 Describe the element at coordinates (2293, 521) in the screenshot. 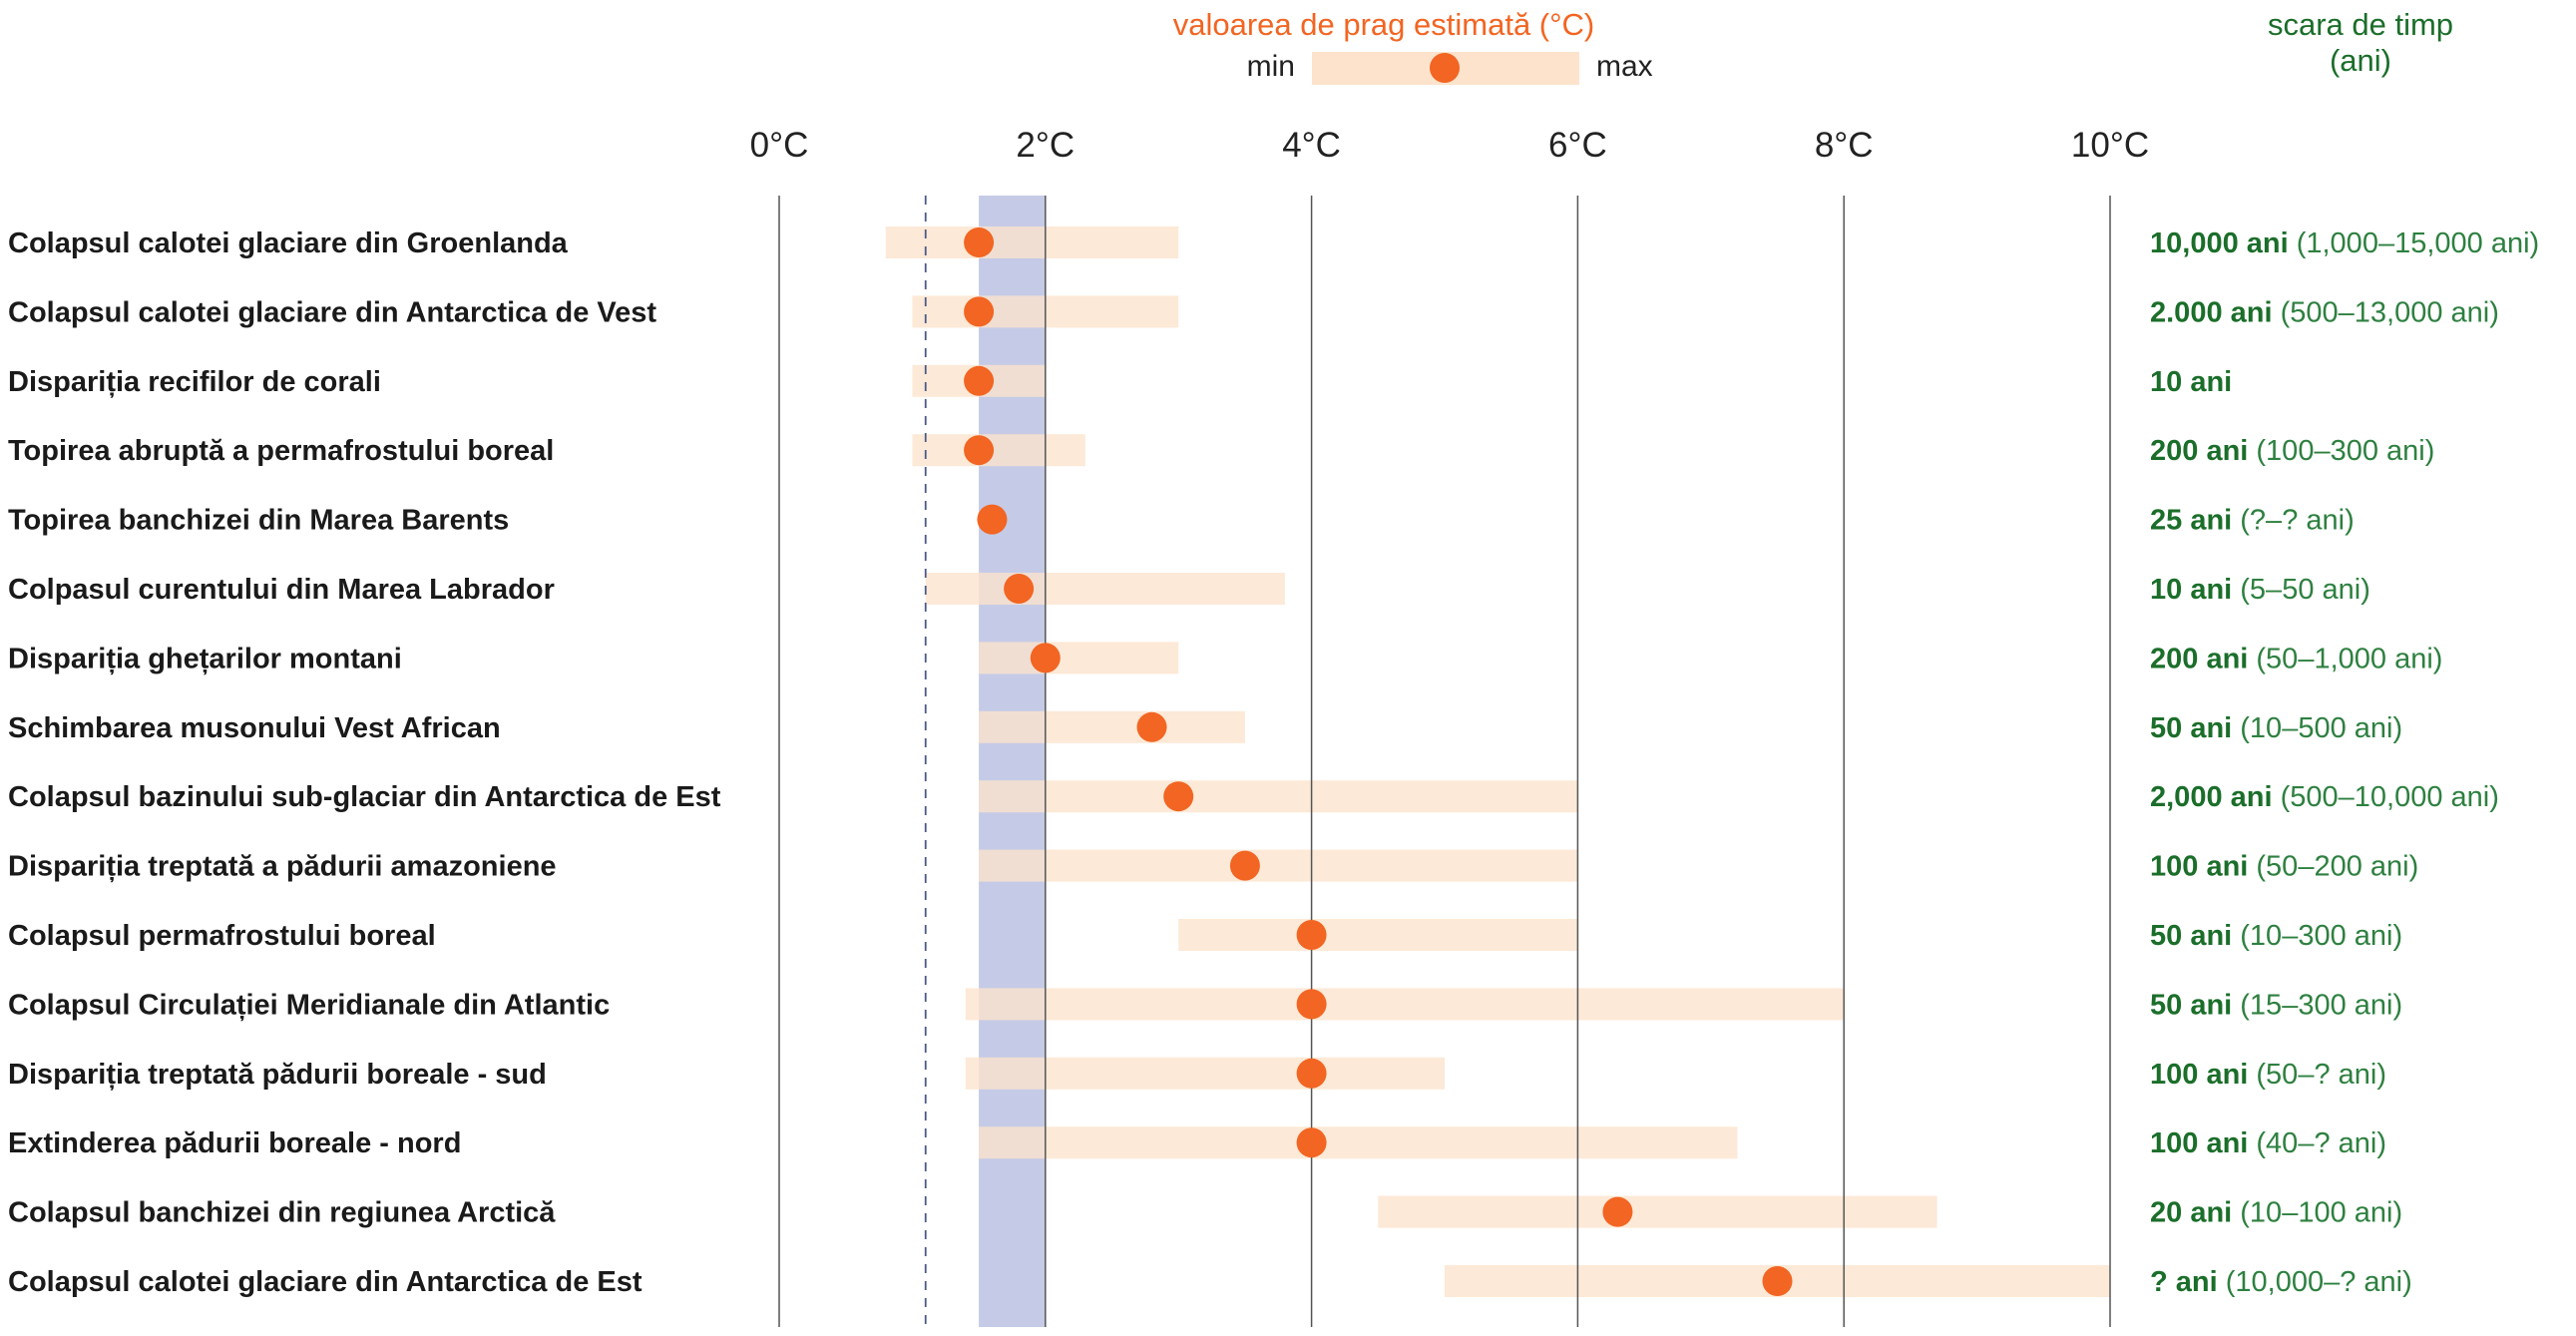

I see `timescale-range: (?–? ani)` at that location.